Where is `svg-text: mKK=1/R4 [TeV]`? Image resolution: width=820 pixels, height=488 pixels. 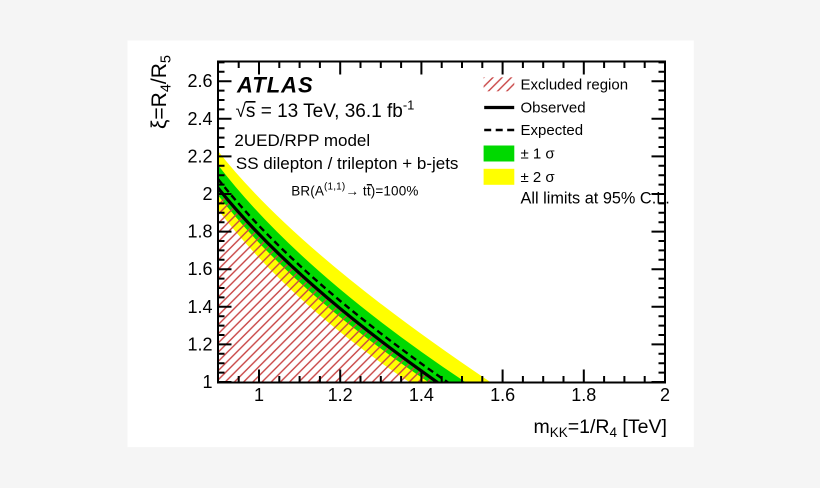 svg-text: mKK=1/R4 [TeV] is located at coordinates (600, 428).